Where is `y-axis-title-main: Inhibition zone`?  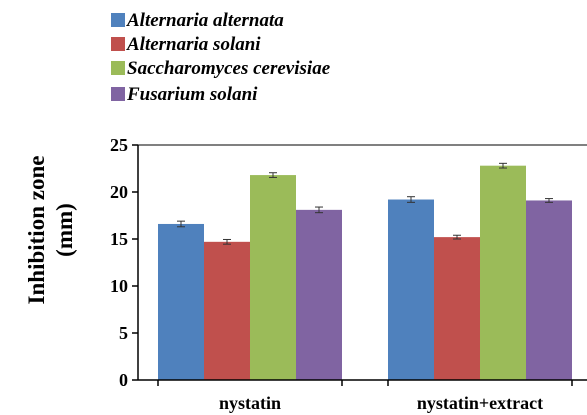
y-axis-title-main: Inhibition zone is located at coordinates (36, 230).